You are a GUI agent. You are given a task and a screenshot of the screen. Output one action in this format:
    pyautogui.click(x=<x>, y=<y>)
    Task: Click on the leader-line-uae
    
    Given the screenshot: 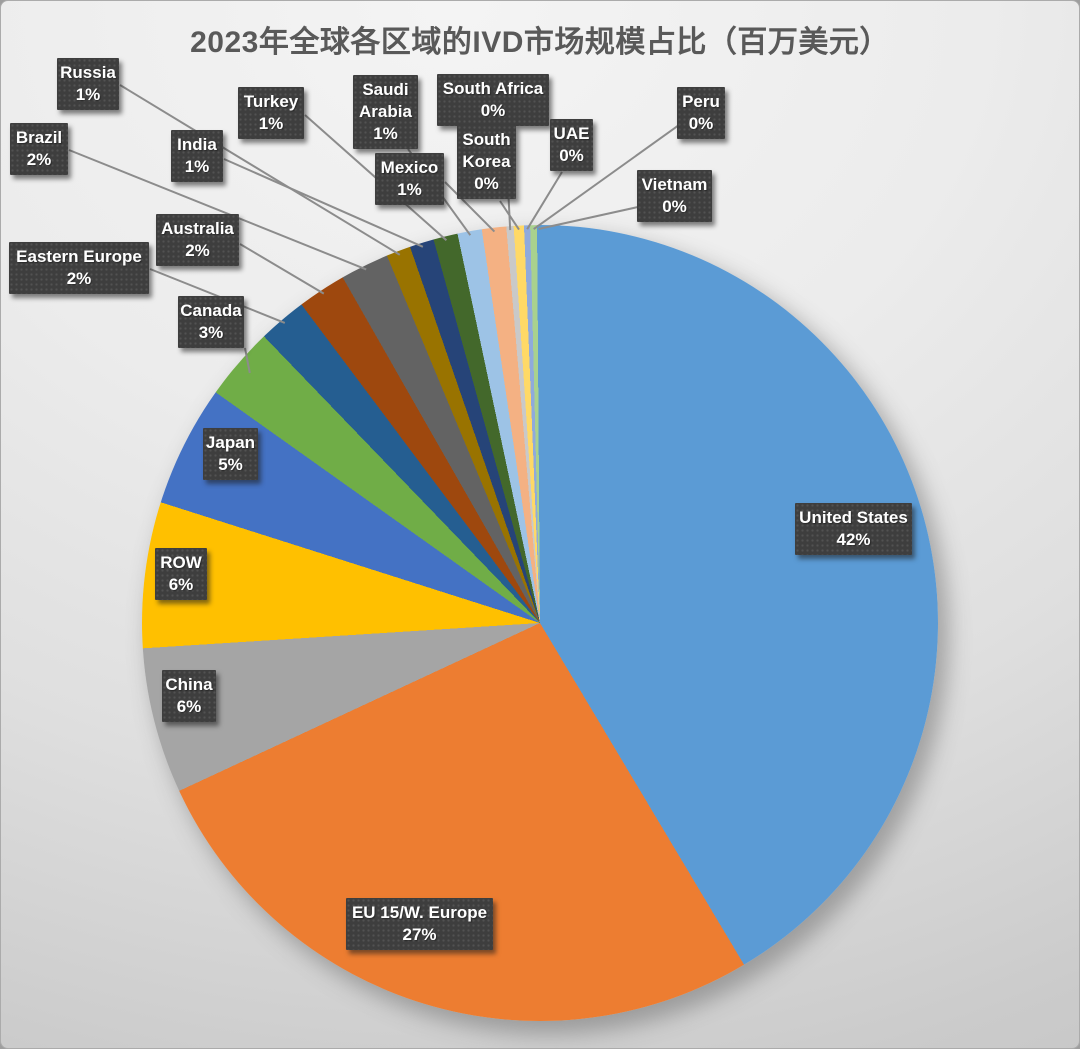 What is the action you would take?
    pyautogui.click(x=544, y=200)
    